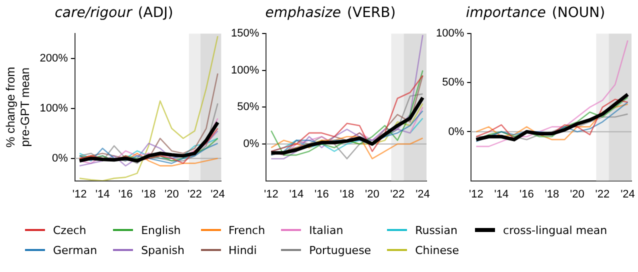 This screenshot has height=272, width=638. I want to click on legend-label: Chinese, so click(437, 250).